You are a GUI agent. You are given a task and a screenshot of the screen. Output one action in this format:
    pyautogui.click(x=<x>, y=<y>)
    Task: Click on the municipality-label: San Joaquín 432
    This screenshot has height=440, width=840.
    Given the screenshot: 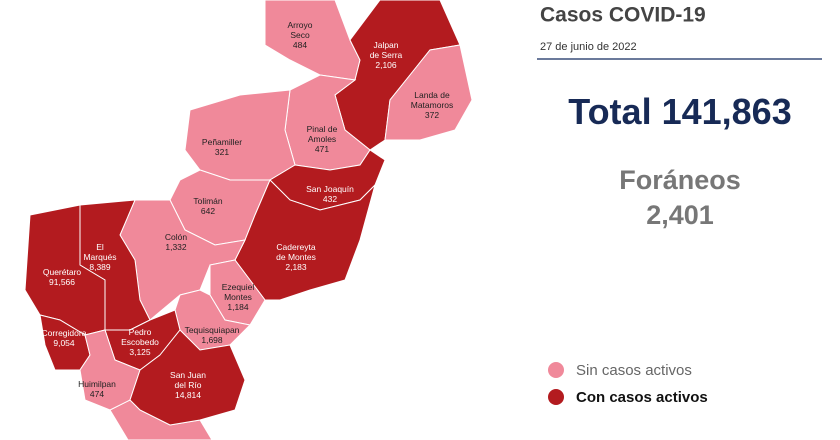 What is the action you would take?
    pyautogui.click(x=330, y=194)
    